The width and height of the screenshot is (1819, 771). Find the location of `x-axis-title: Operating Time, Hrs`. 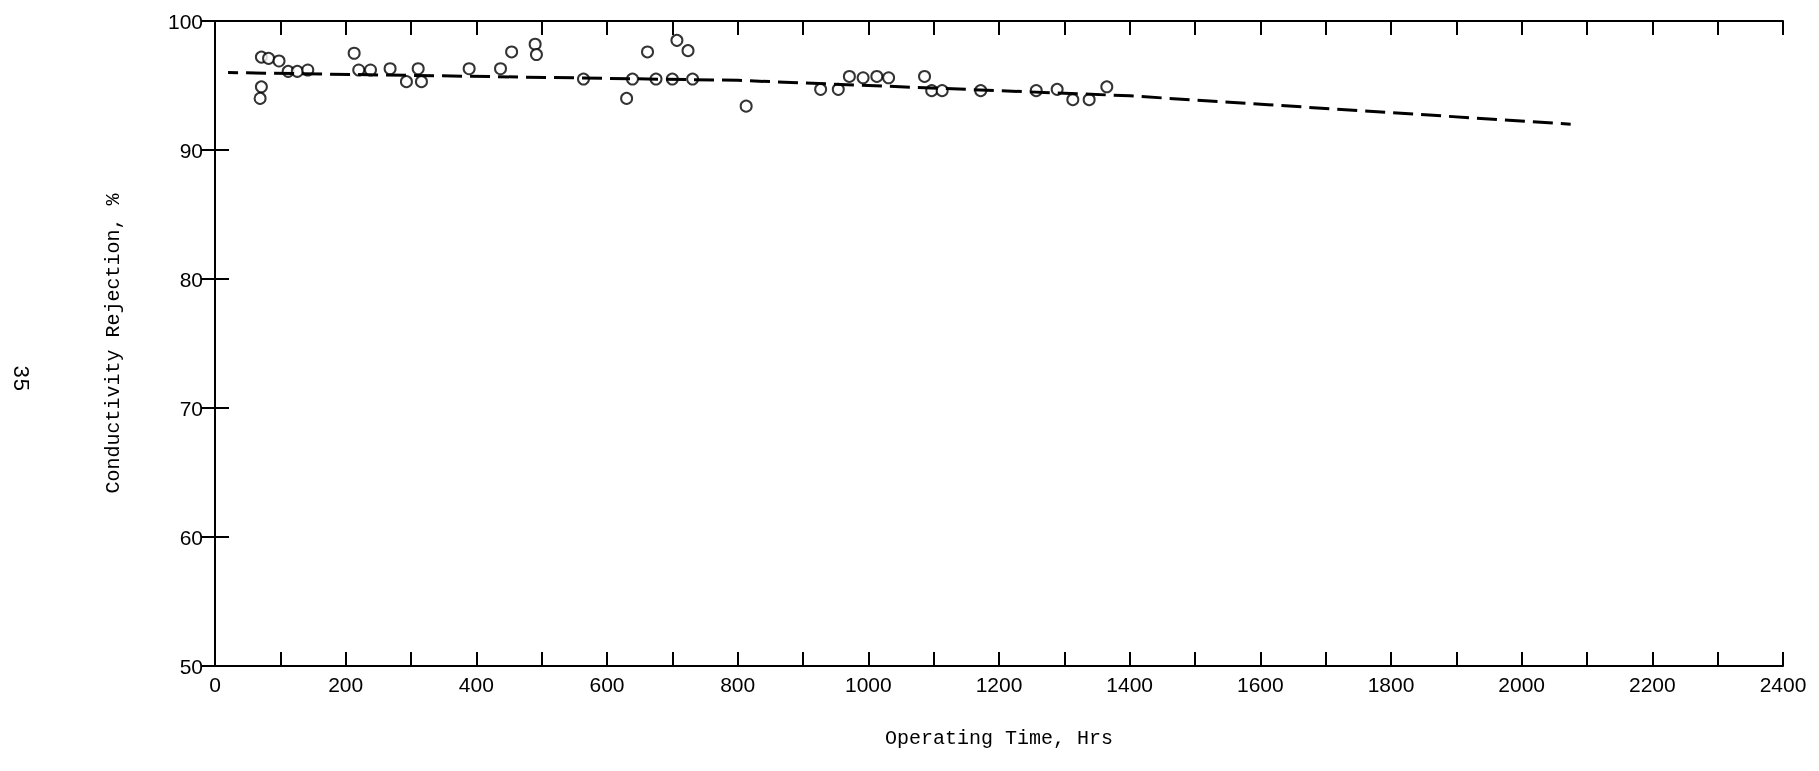

x-axis-title: Operating Time, Hrs is located at coordinates (999, 738).